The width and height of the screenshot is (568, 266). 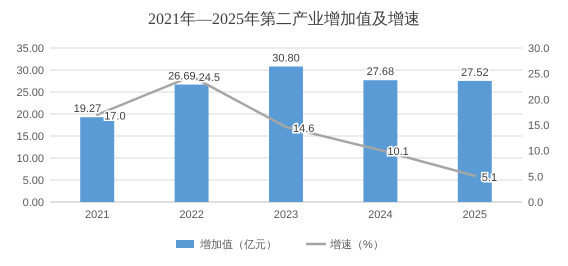 I want to click on y2-tick-label: 5.0, so click(x=536, y=177).